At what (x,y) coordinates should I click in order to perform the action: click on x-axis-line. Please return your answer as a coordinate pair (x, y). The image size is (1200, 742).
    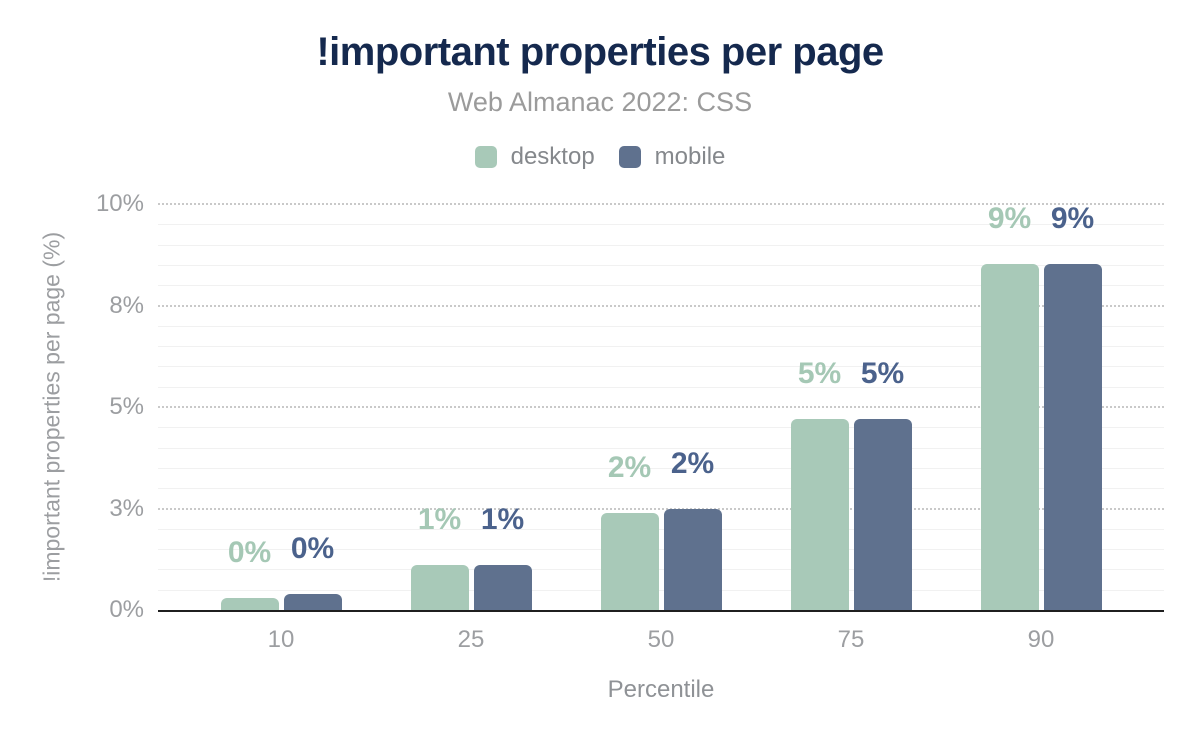
    Looking at the image, I should click on (661, 611).